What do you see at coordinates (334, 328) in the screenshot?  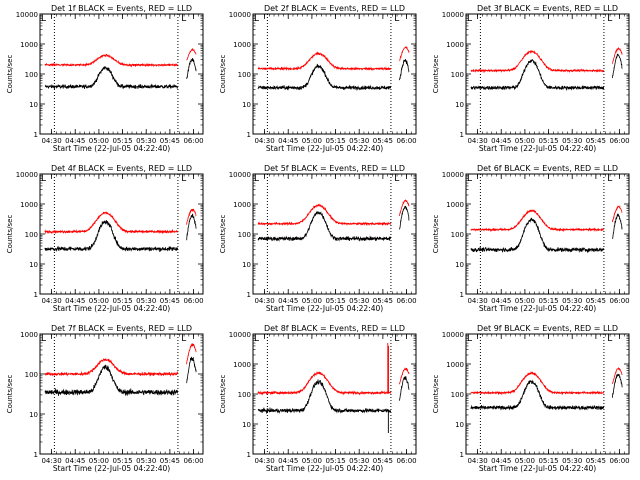 I see `chart-title: Det 8f BLACK = Events, RED = LLD` at bounding box center [334, 328].